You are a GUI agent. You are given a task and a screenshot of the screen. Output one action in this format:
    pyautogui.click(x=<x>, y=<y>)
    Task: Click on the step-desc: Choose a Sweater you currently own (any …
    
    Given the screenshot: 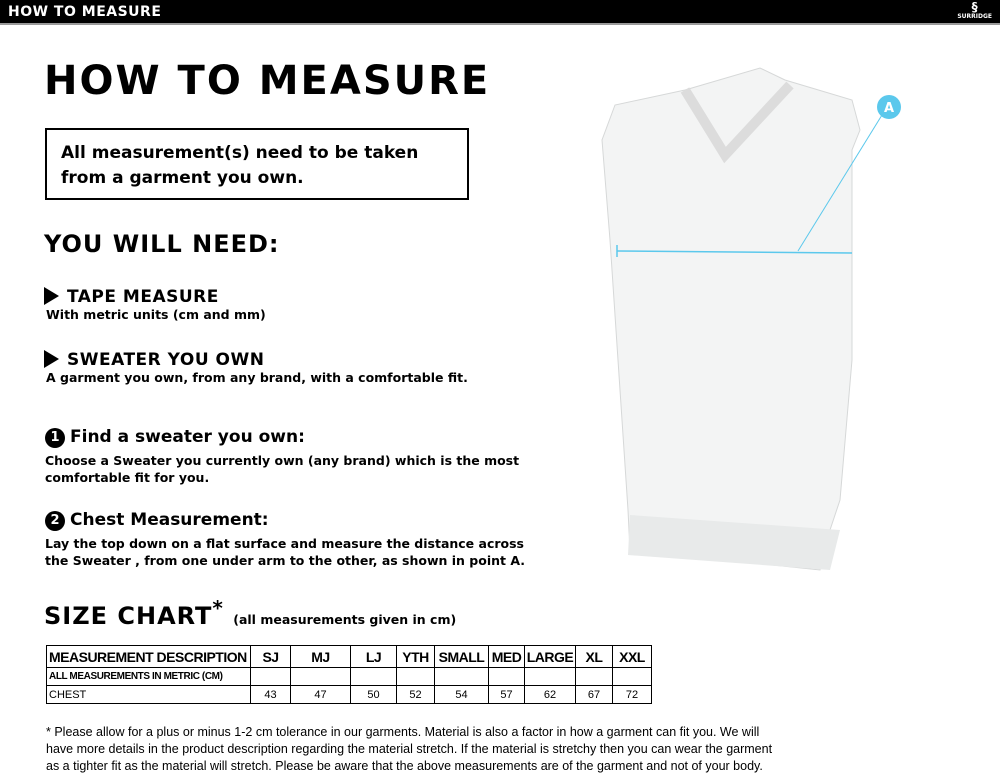 What is the action you would take?
    pyautogui.click(x=282, y=469)
    